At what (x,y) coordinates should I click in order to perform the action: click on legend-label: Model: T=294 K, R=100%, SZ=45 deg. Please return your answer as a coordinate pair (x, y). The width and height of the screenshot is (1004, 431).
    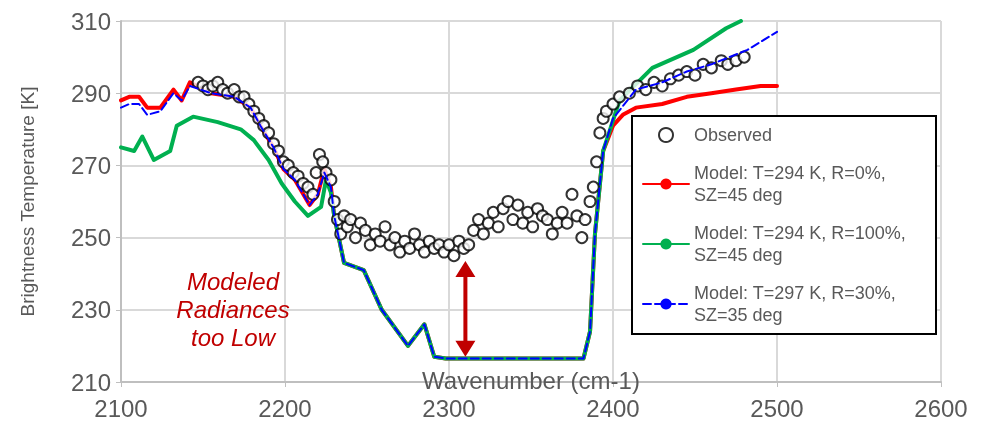
    Looking at the image, I should click on (802, 244).